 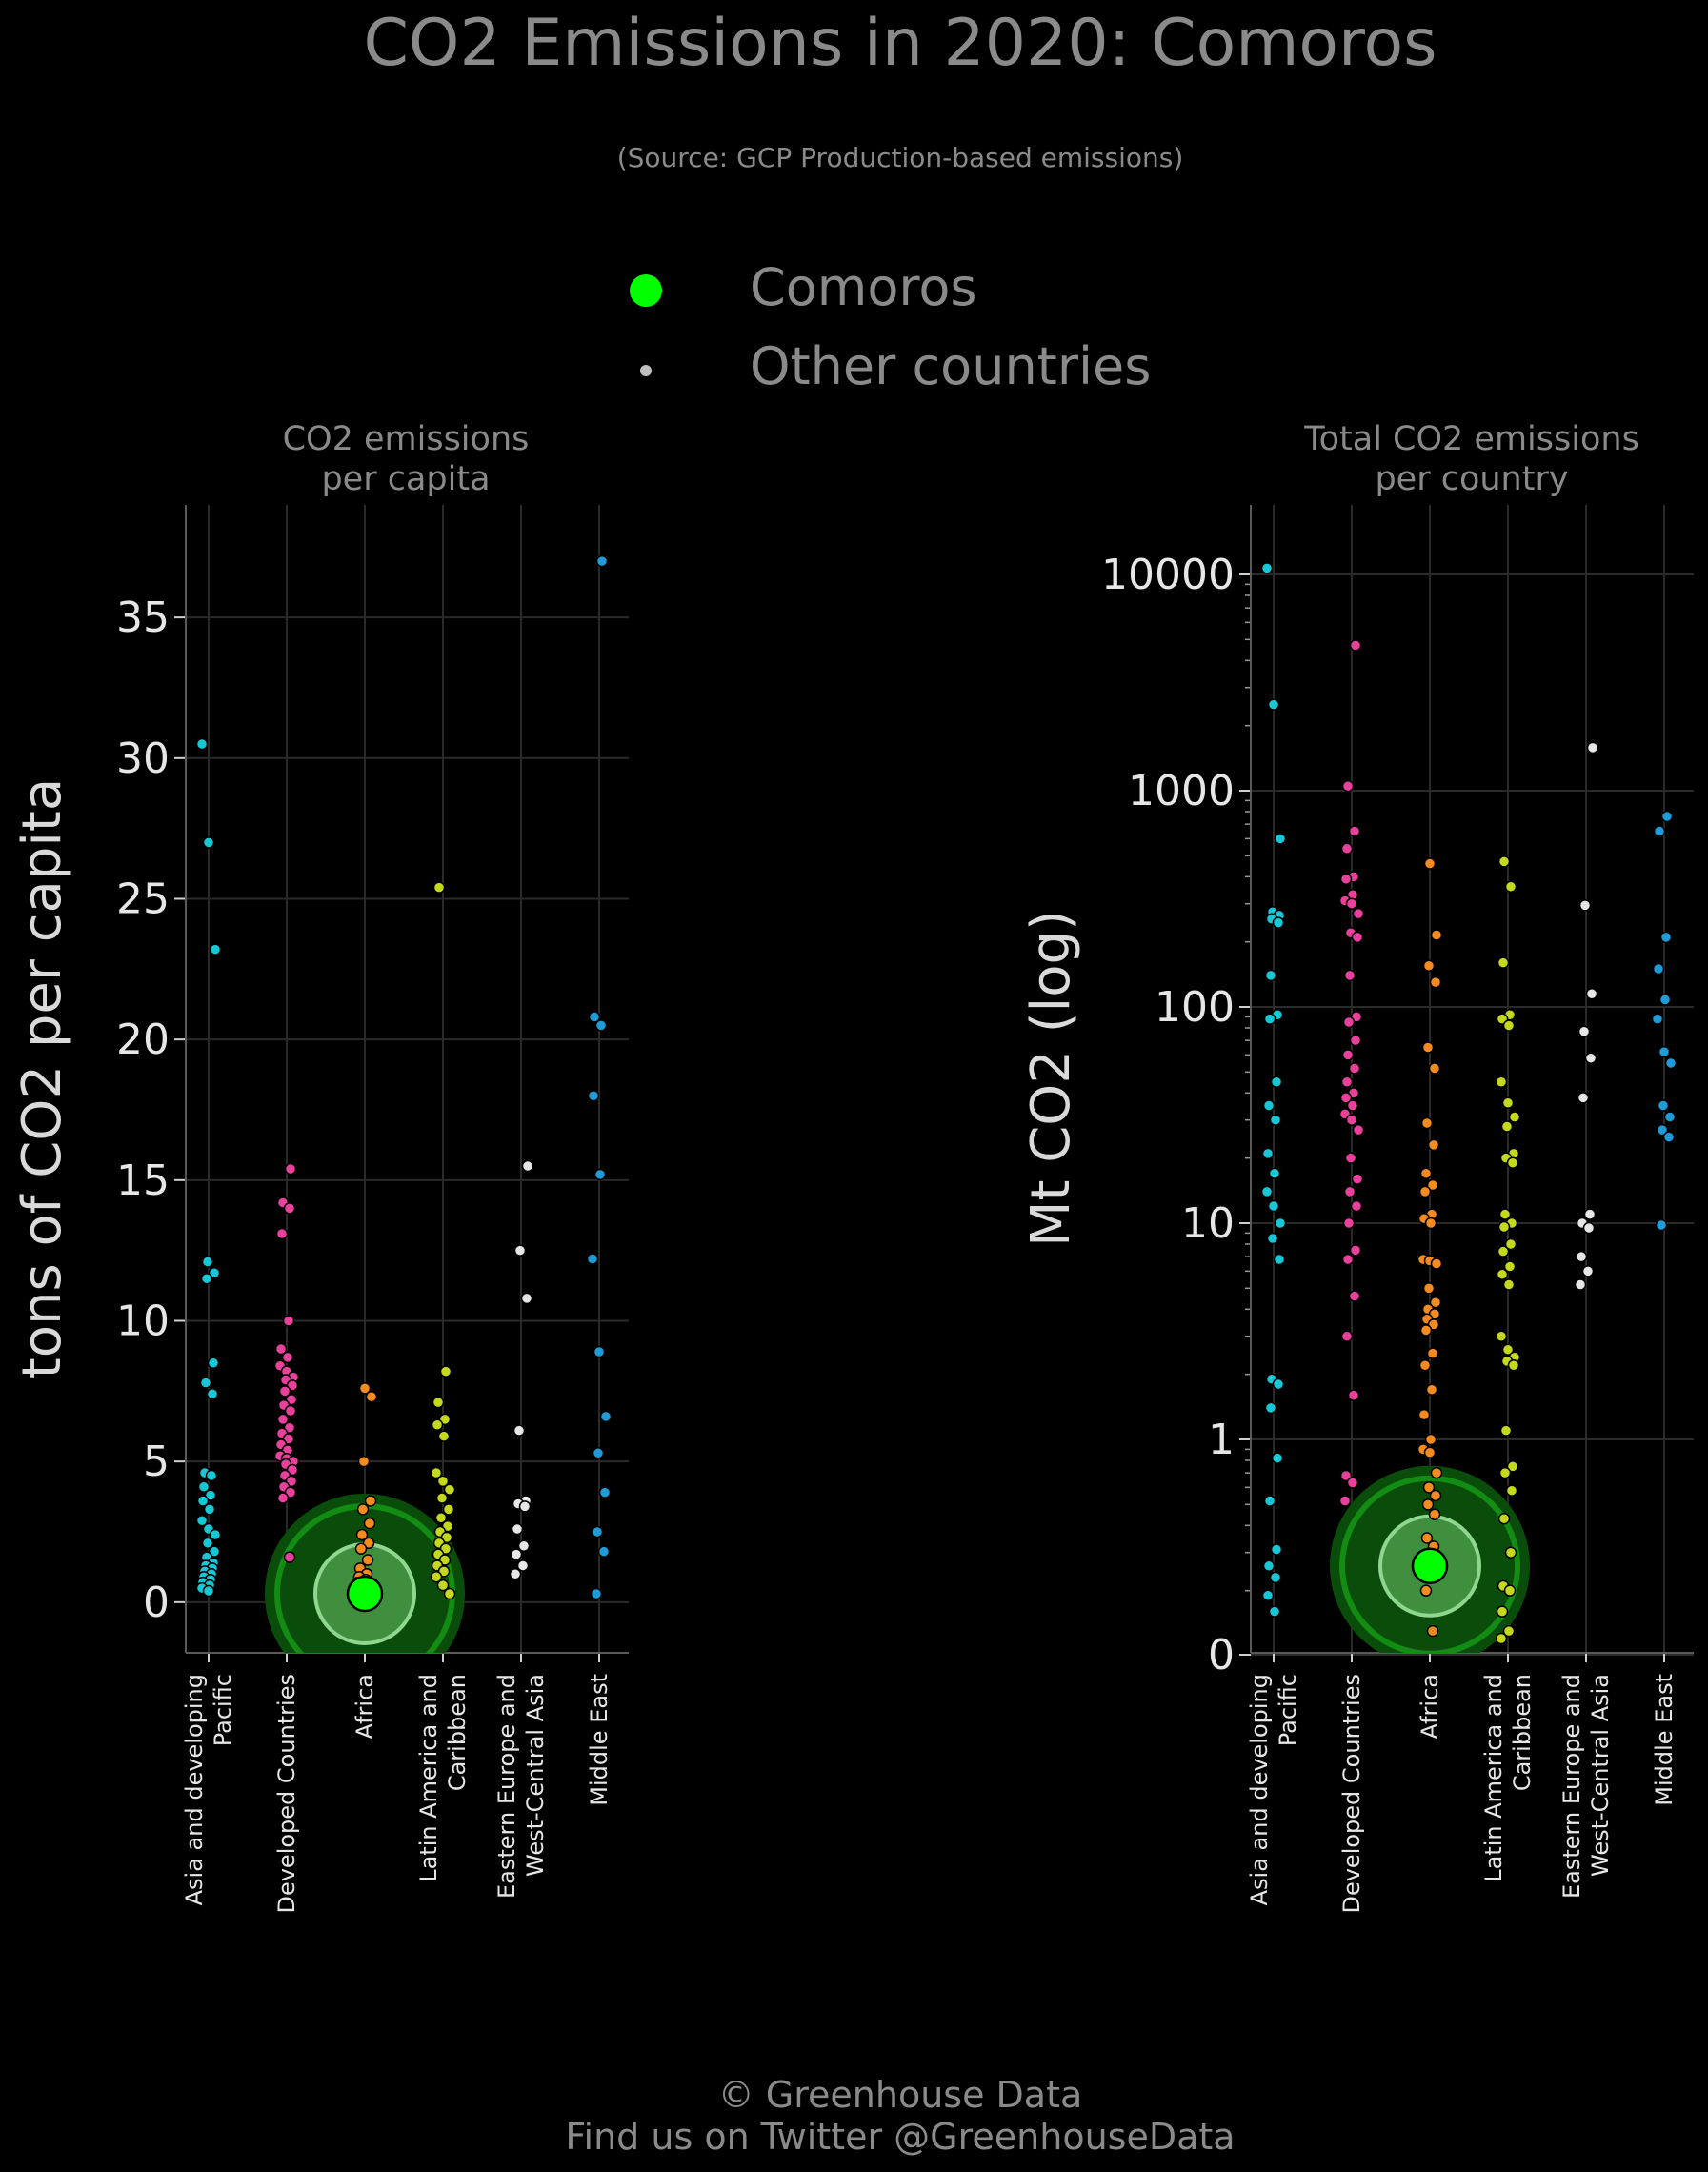 What do you see at coordinates (1051, 1078) in the screenshot?
I see `y-axis-label: Mt CO2 (log)` at bounding box center [1051, 1078].